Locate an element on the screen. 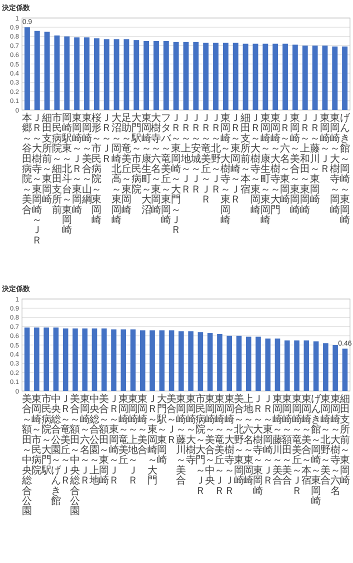  category-label: 本郷～谷田病院～美合 is located at coordinates (27, 164).